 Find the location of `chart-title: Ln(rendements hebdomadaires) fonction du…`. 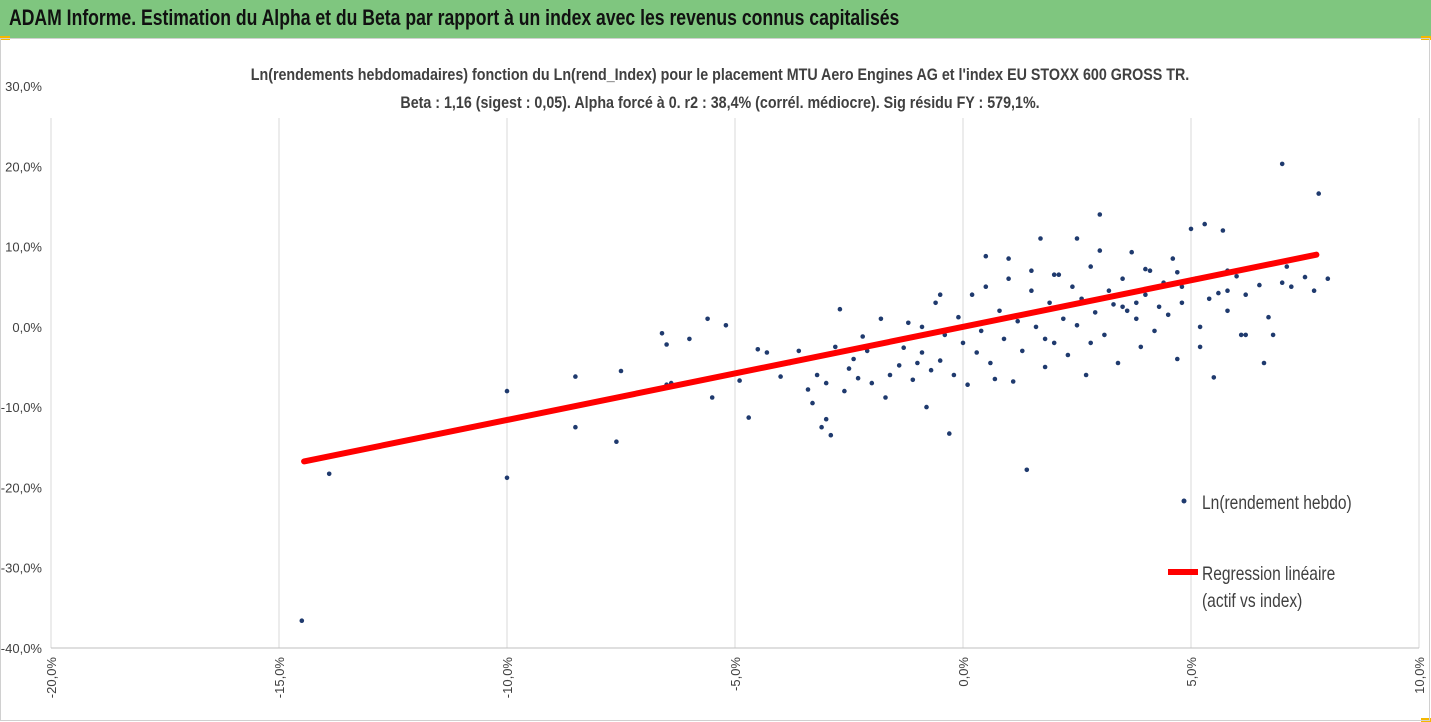

chart-title: Ln(rendements hebdomadaires) fonction du… is located at coordinates (720, 75).